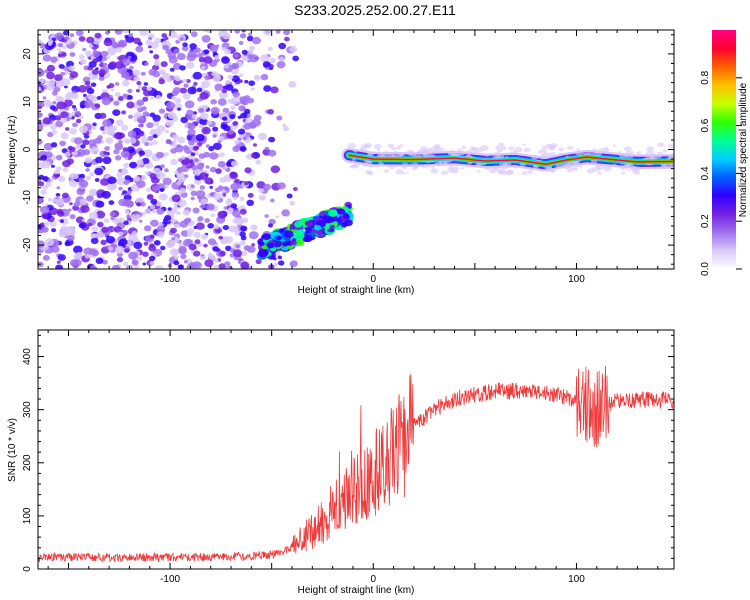 The height and width of the screenshot is (600, 750). What do you see at coordinates (27, 149) in the screenshot?
I see `spectrogram-ytick-label: 0` at bounding box center [27, 149].